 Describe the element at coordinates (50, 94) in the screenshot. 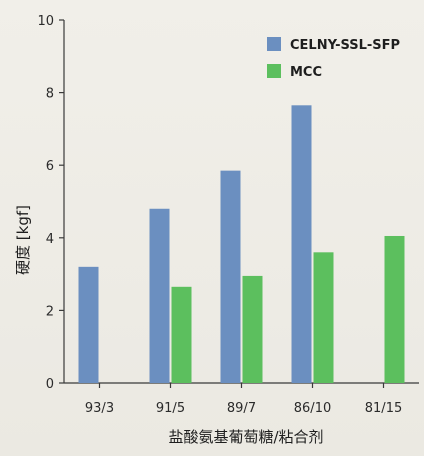

I see `y-tick-label: 8` at that location.